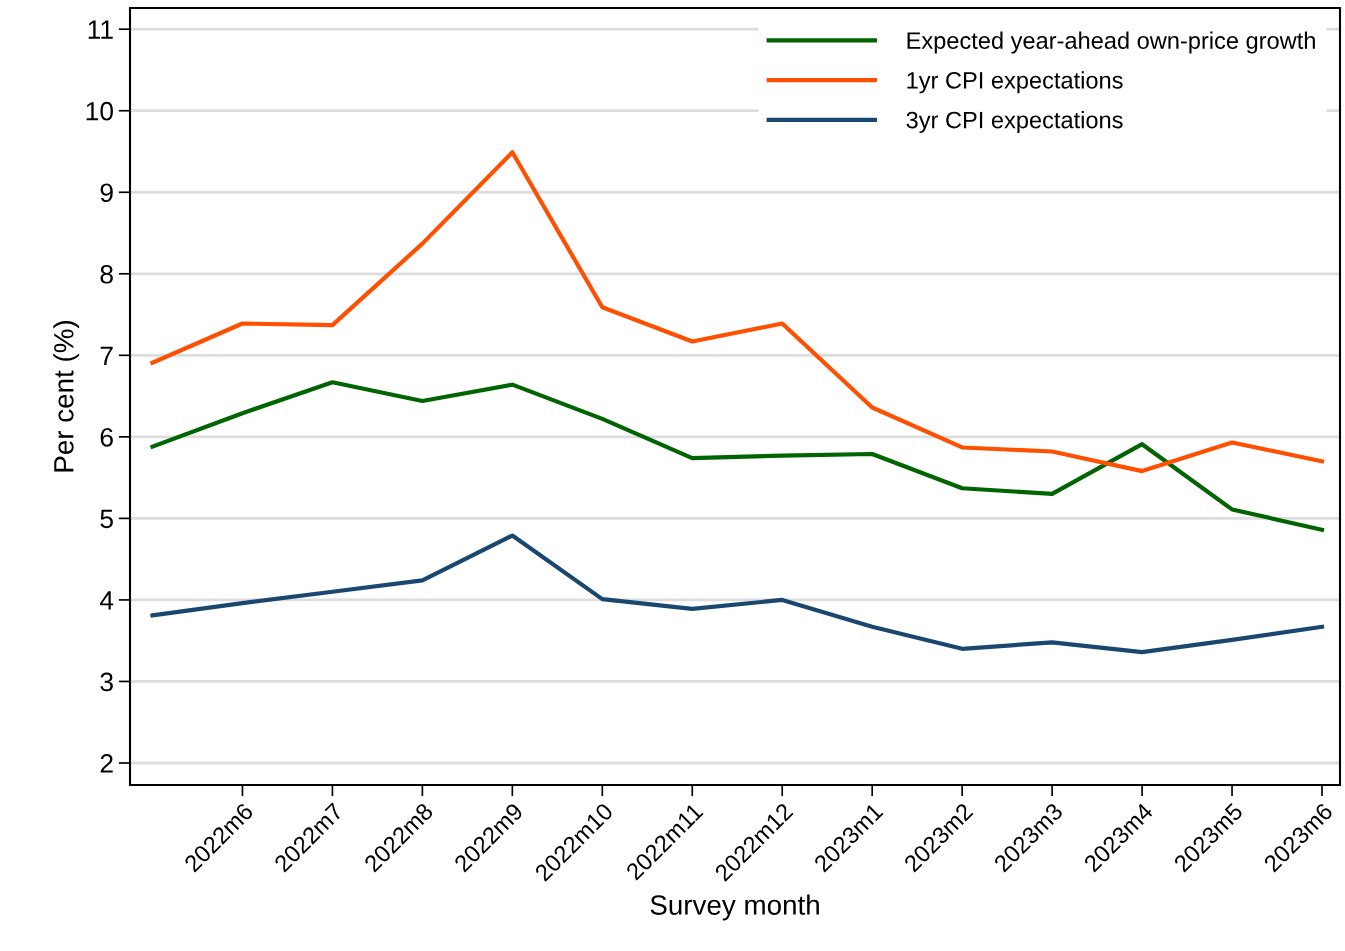  Describe the element at coordinates (99, 111) in the screenshot. I see `y-tick-label: 10` at that location.